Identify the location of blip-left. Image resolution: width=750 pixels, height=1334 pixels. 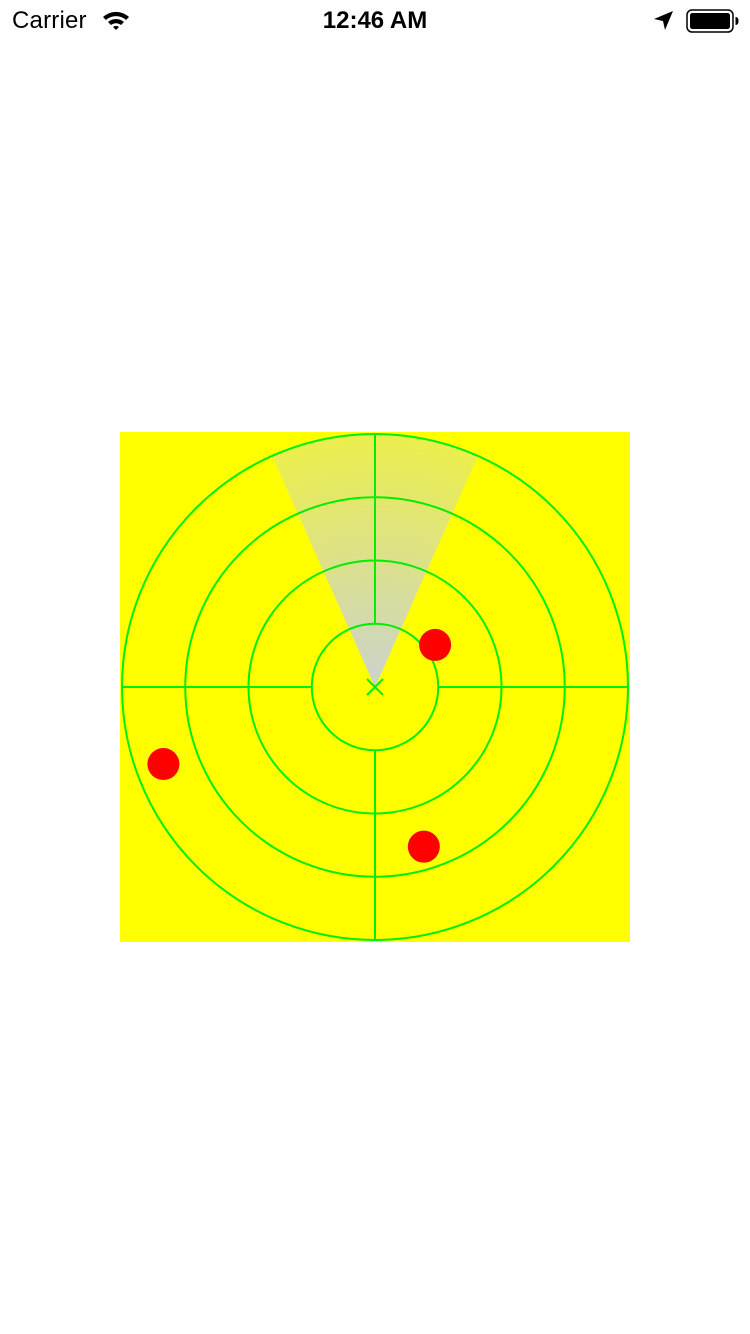
(163, 764).